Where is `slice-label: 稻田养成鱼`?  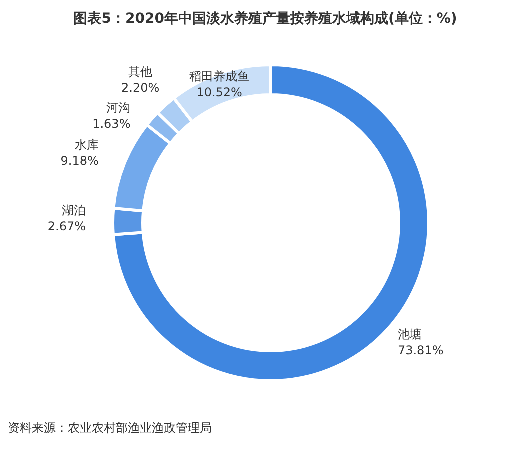 slice-label: 稻田养成鱼 is located at coordinates (220, 77).